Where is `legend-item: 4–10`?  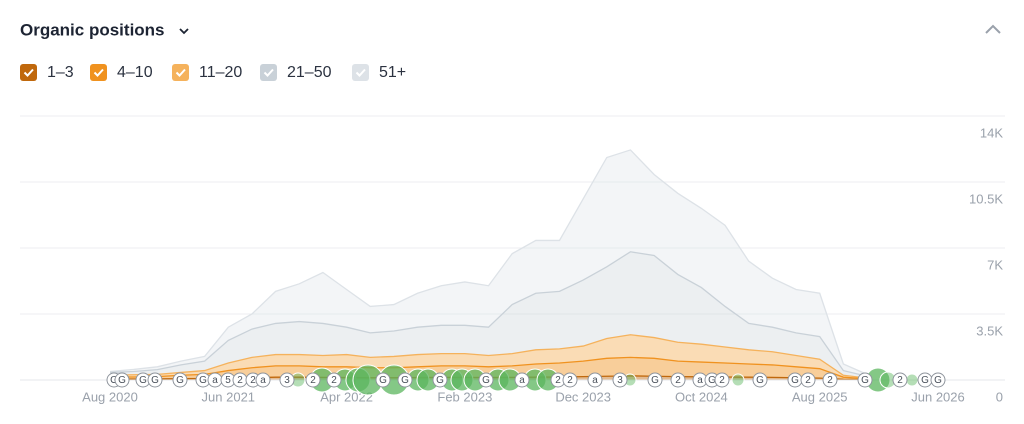 legend-item: 4–10 is located at coordinates (121, 72).